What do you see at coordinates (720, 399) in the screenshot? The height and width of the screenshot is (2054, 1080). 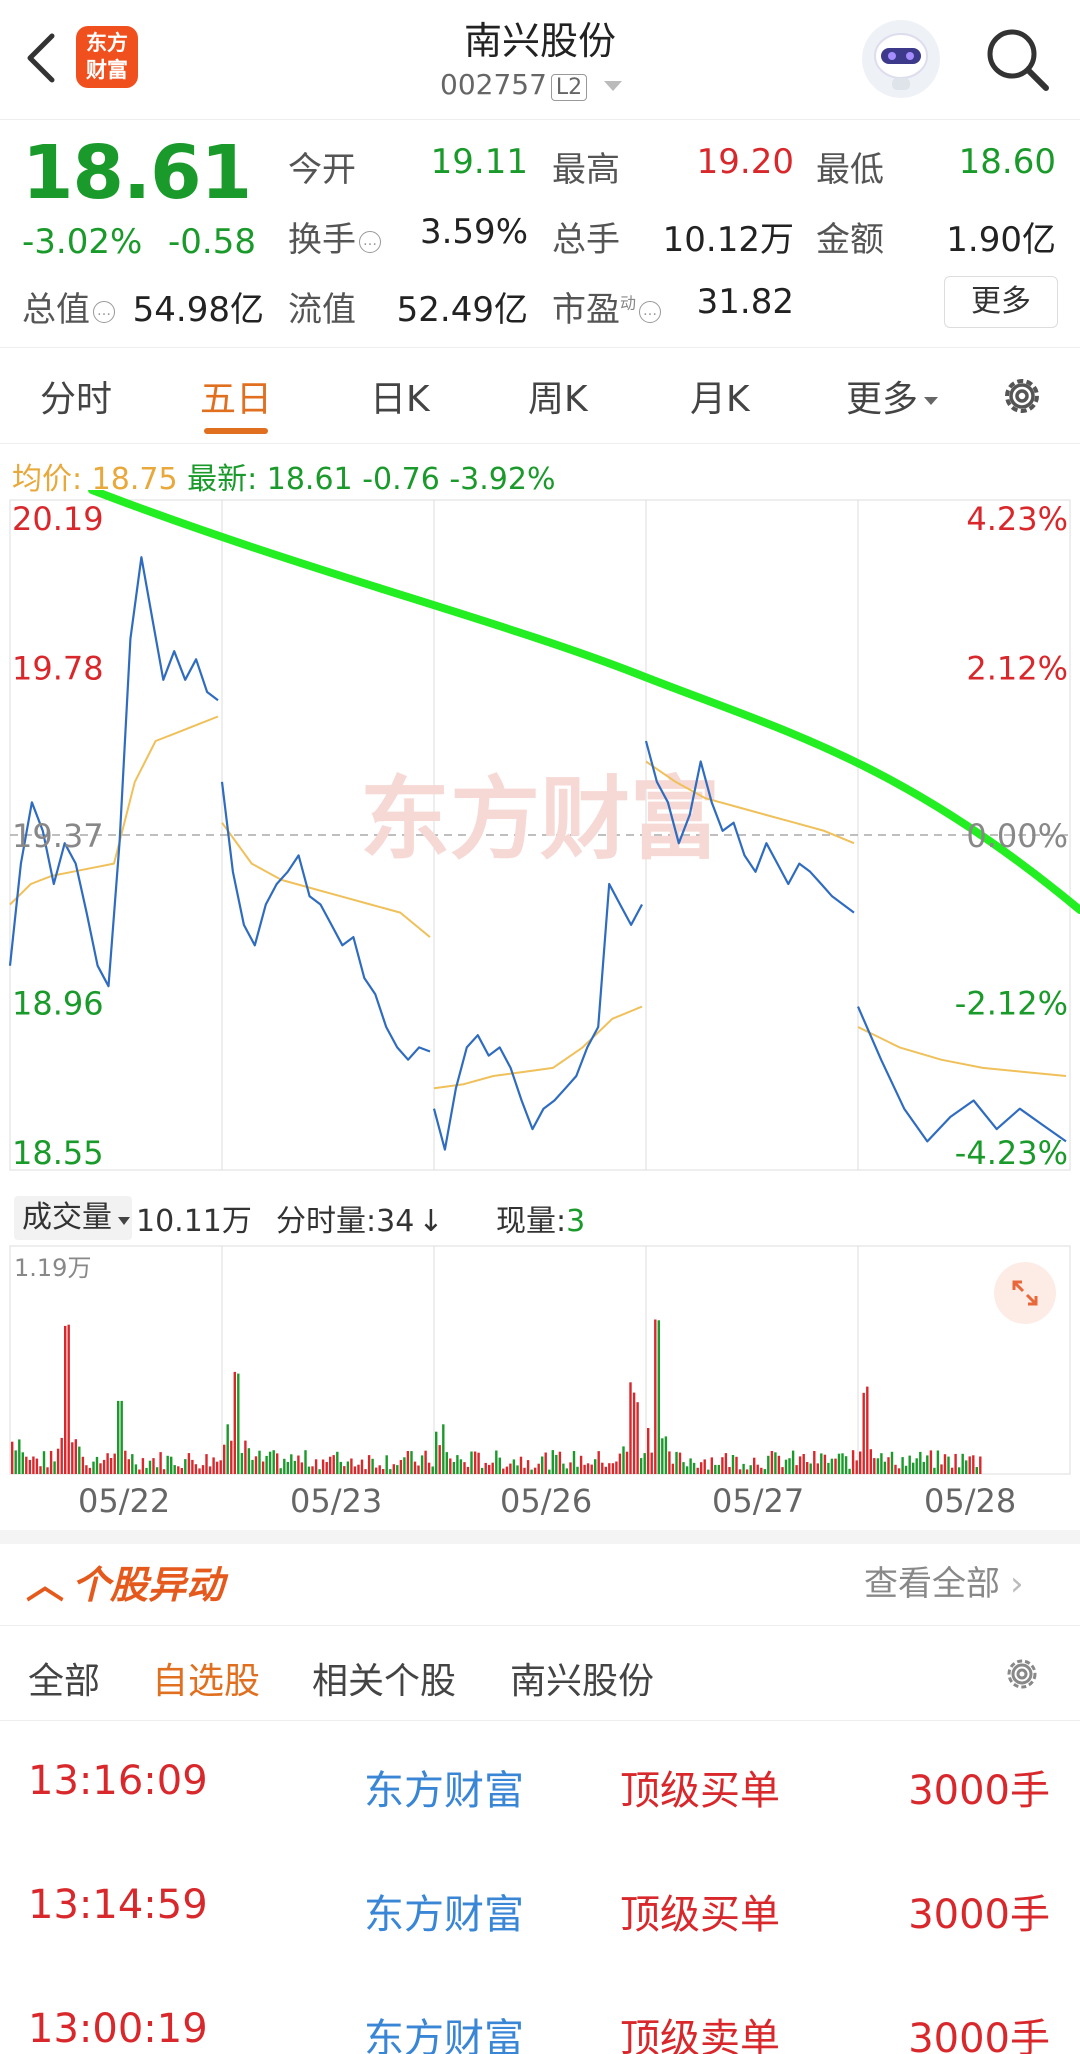 I see `tab-monthly-k: 月K` at bounding box center [720, 399].